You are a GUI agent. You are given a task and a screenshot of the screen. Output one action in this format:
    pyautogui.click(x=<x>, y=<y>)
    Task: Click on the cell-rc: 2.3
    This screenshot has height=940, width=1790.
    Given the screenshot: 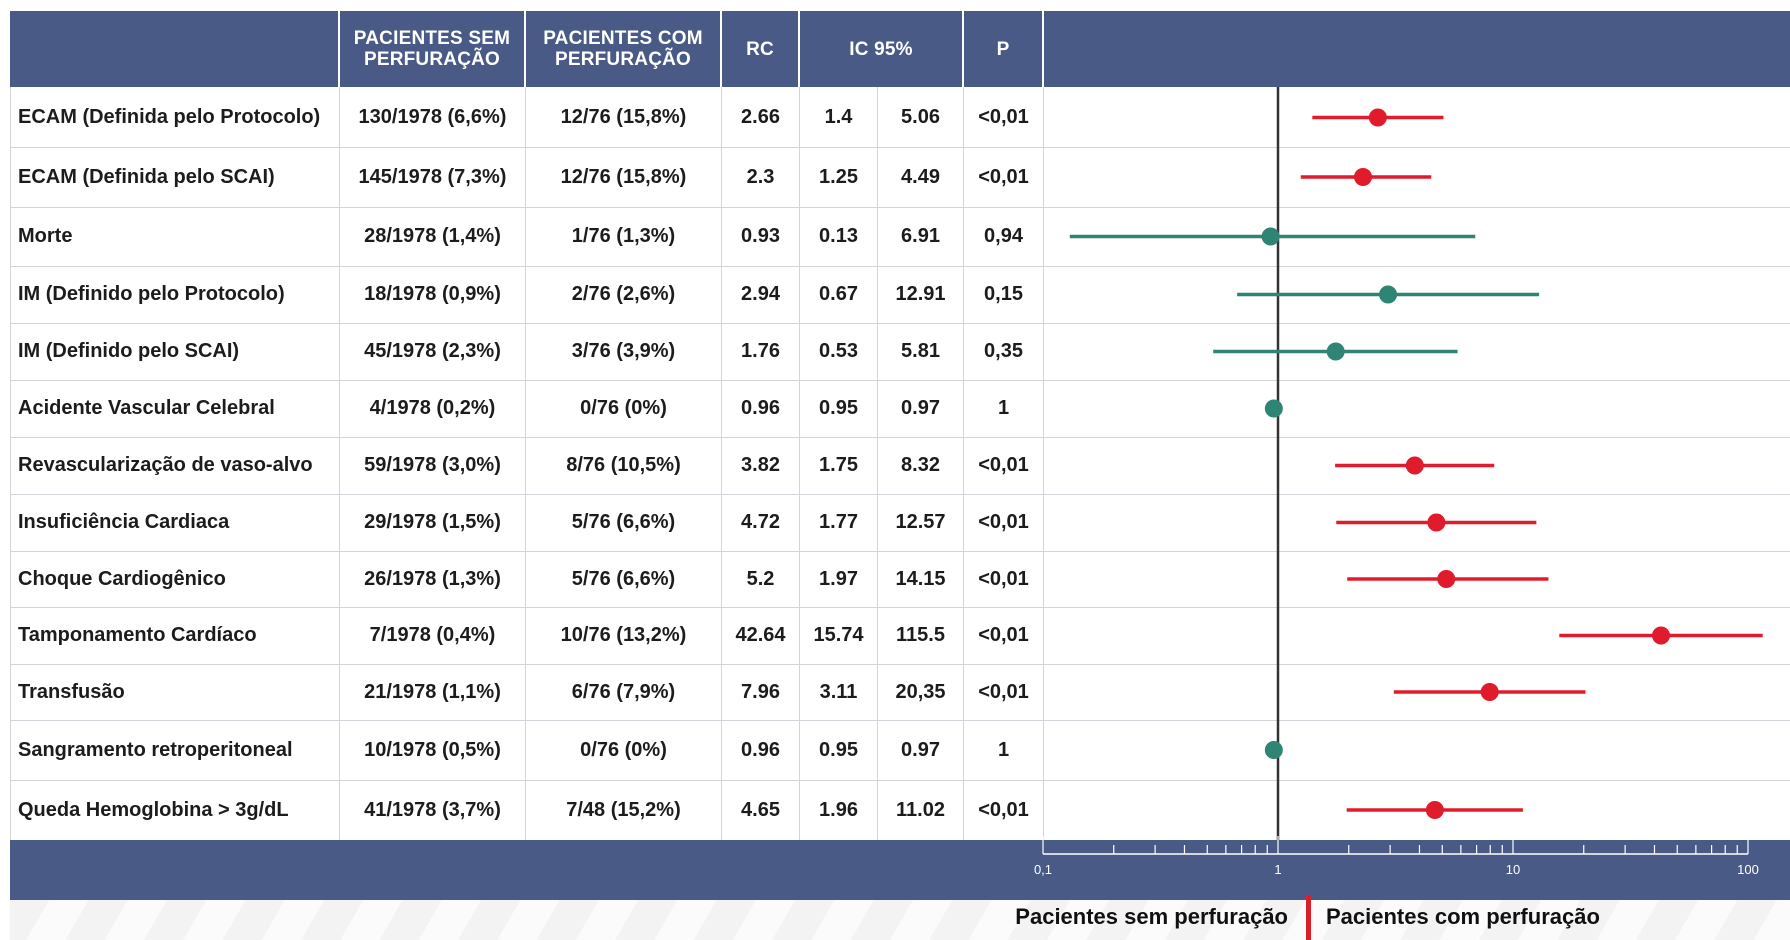 What is the action you would take?
    pyautogui.click(x=760, y=176)
    